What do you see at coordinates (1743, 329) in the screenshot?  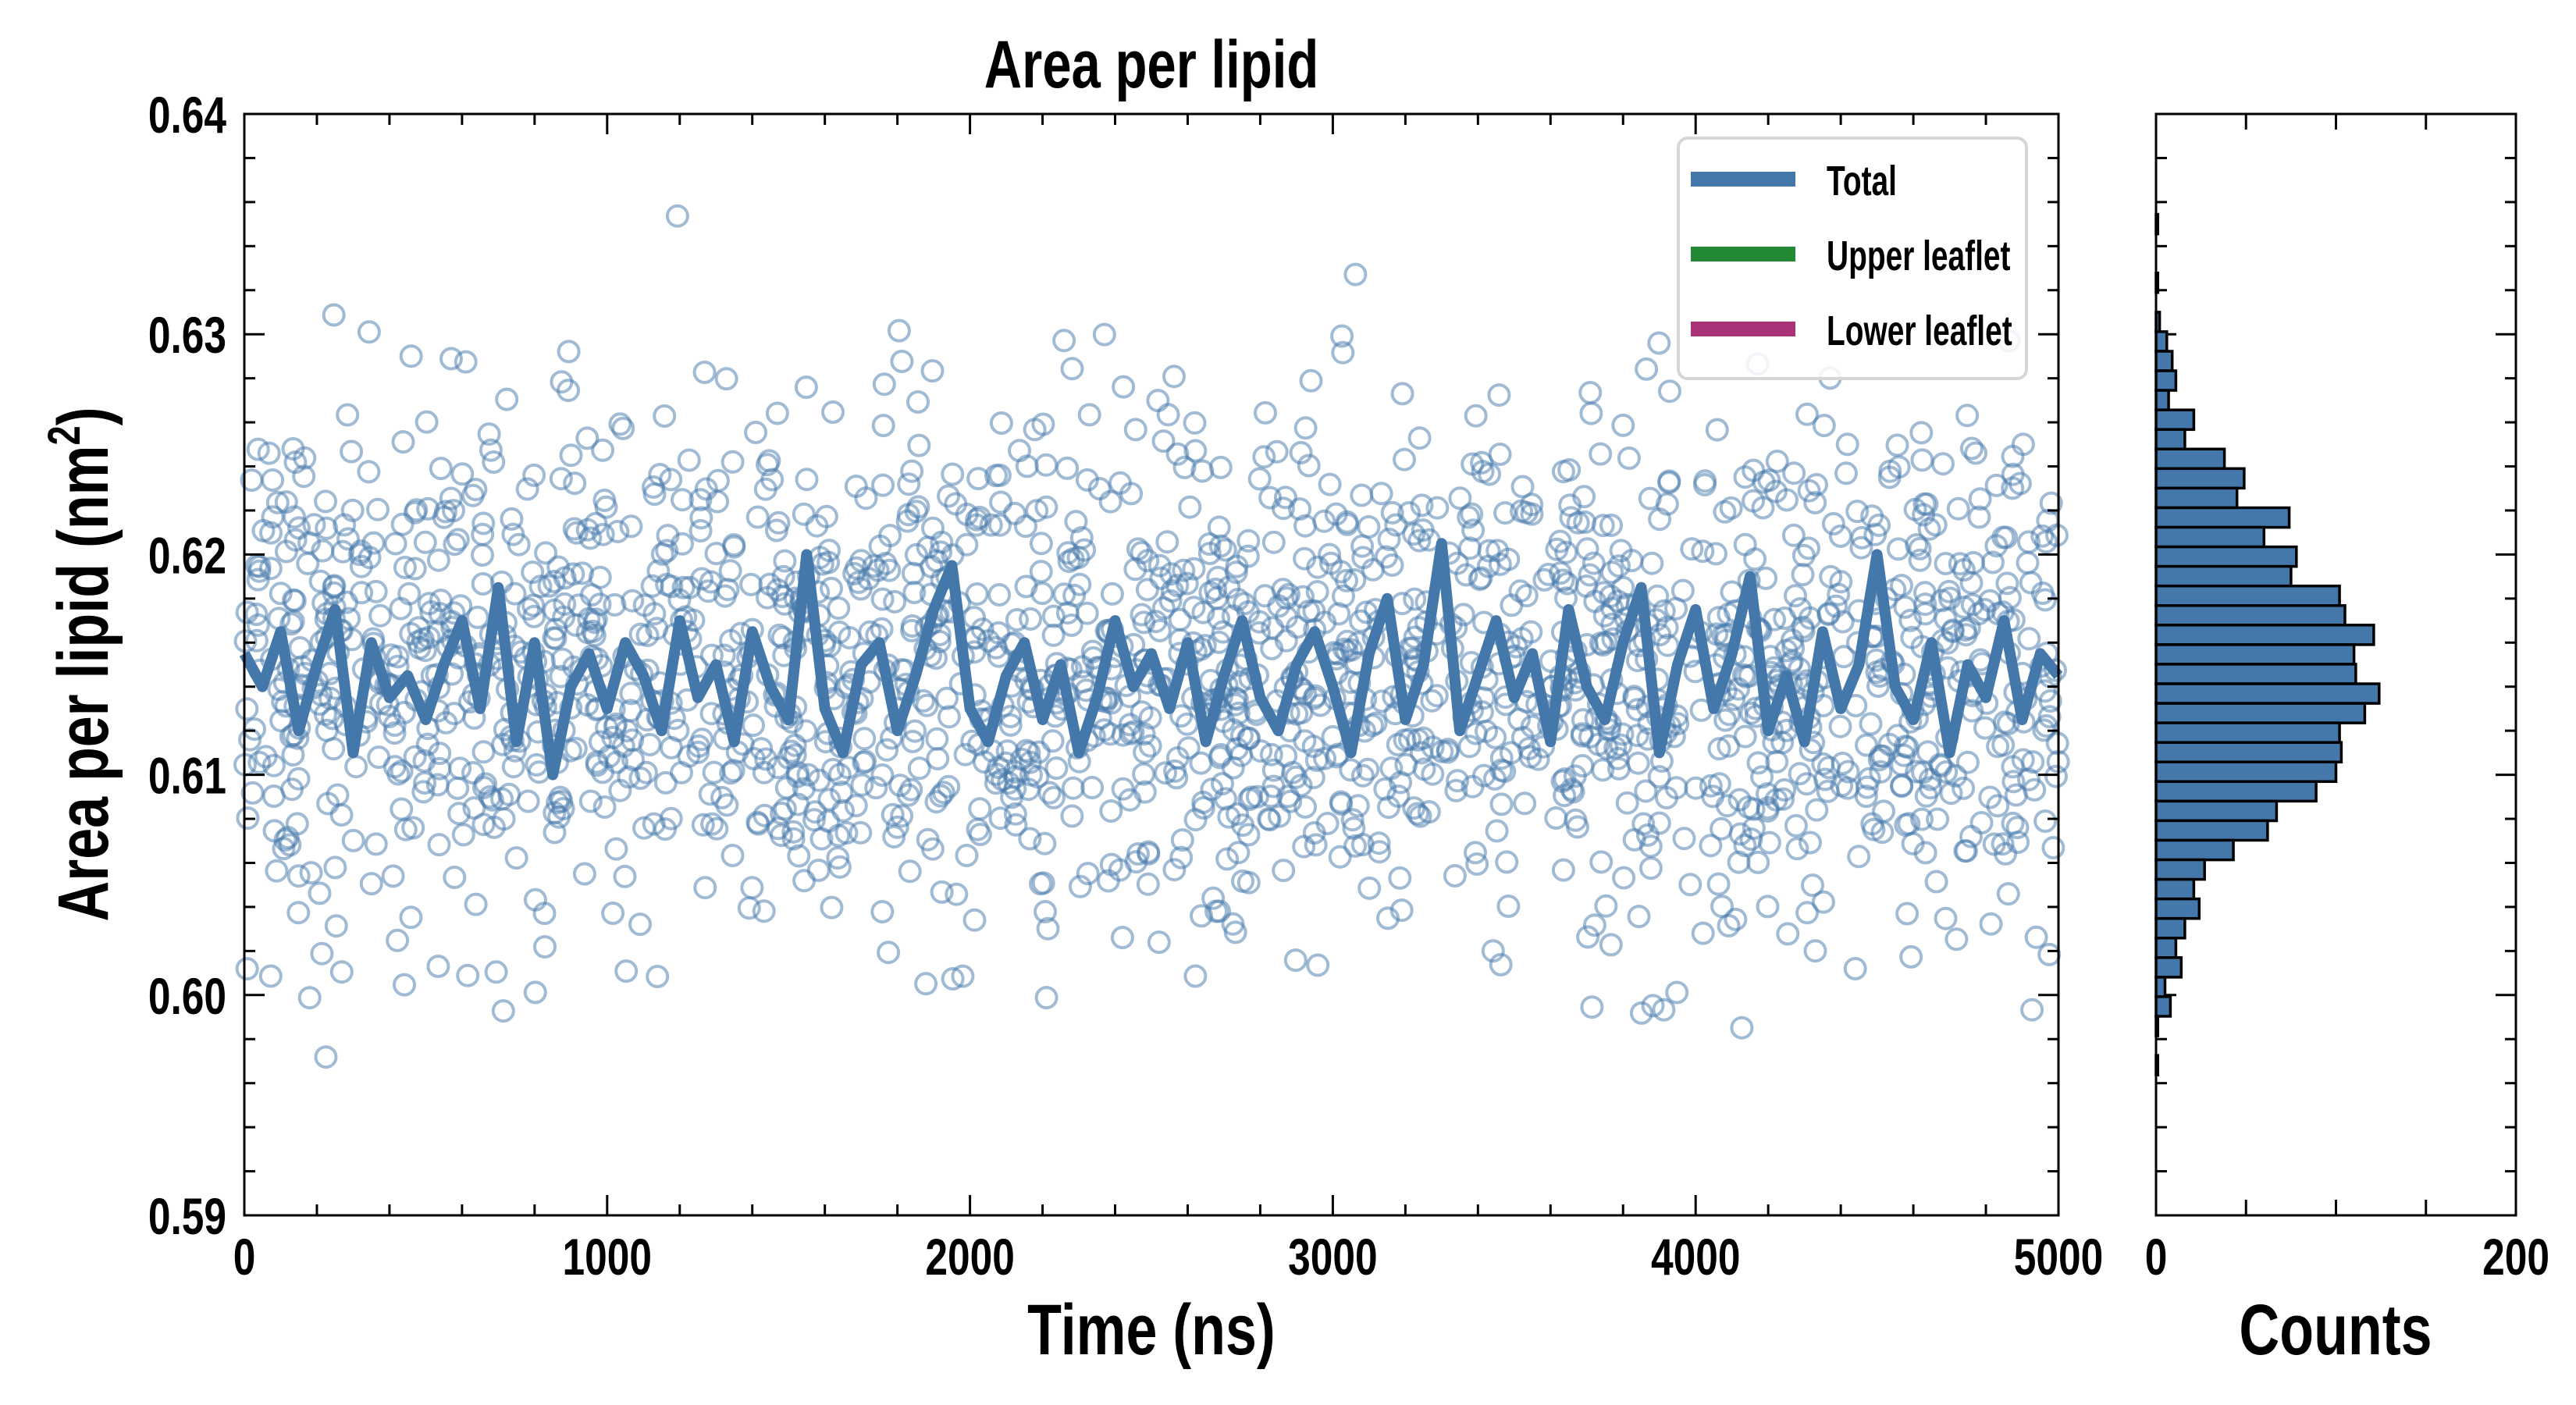 I see `legend-swatch-lower` at bounding box center [1743, 329].